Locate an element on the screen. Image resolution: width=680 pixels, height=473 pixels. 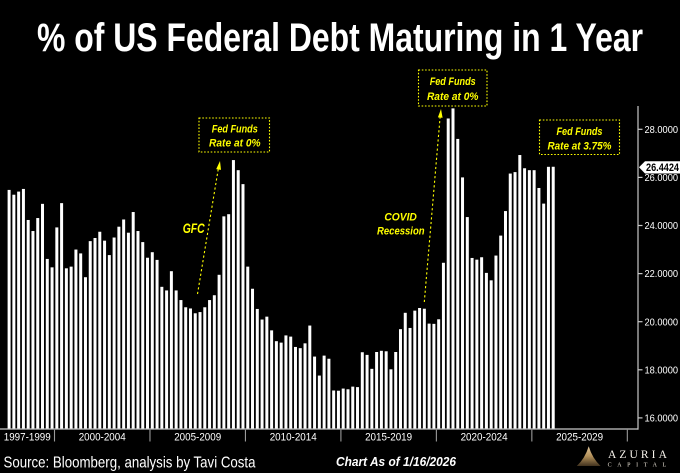
svg-text: Recession is located at coordinates (401, 232).